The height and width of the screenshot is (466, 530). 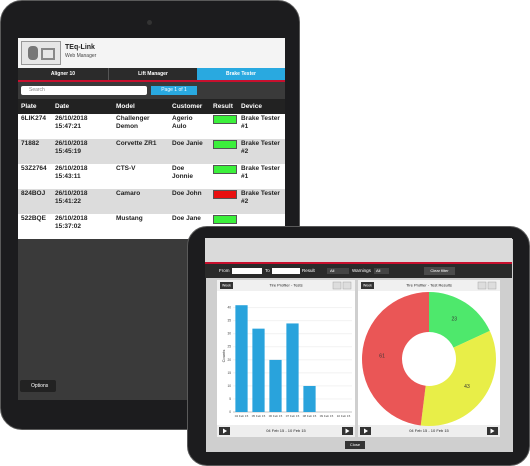 I want to click on prev-arrow, so click(x=225, y=431).